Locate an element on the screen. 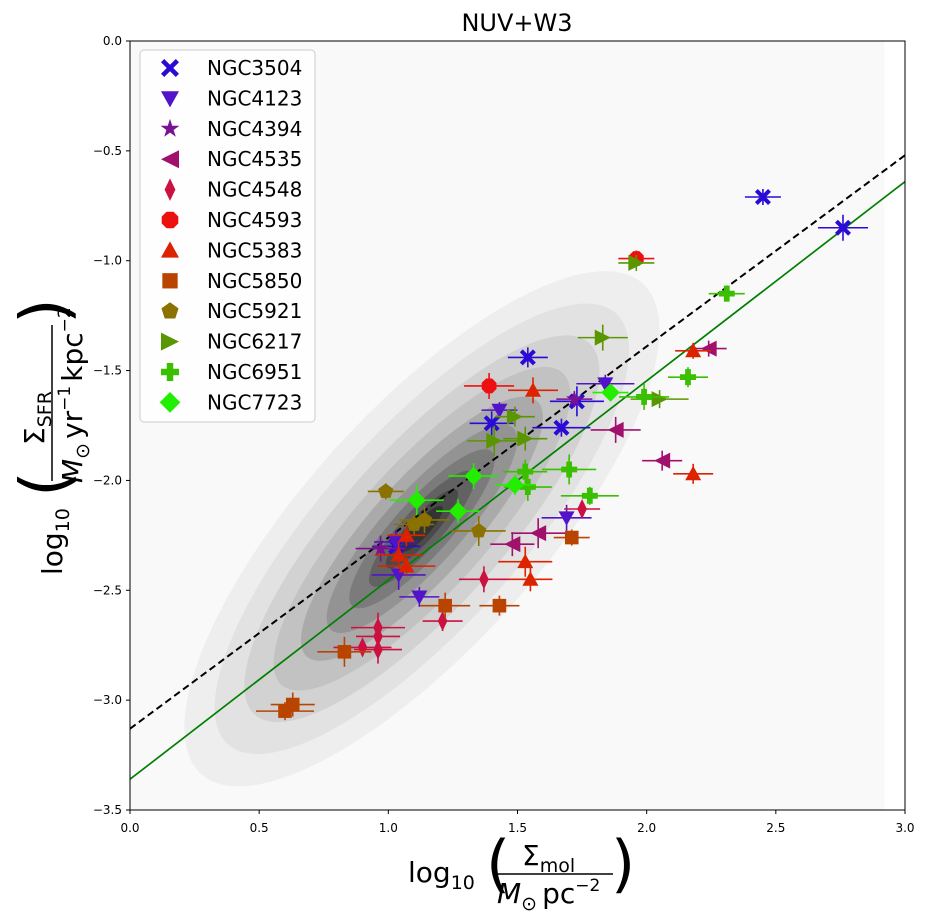  x-axis-ticks: 0.0 0.5 1.0 1.5 2.0 2.5 3.0 is located at coordinates (517, 822).